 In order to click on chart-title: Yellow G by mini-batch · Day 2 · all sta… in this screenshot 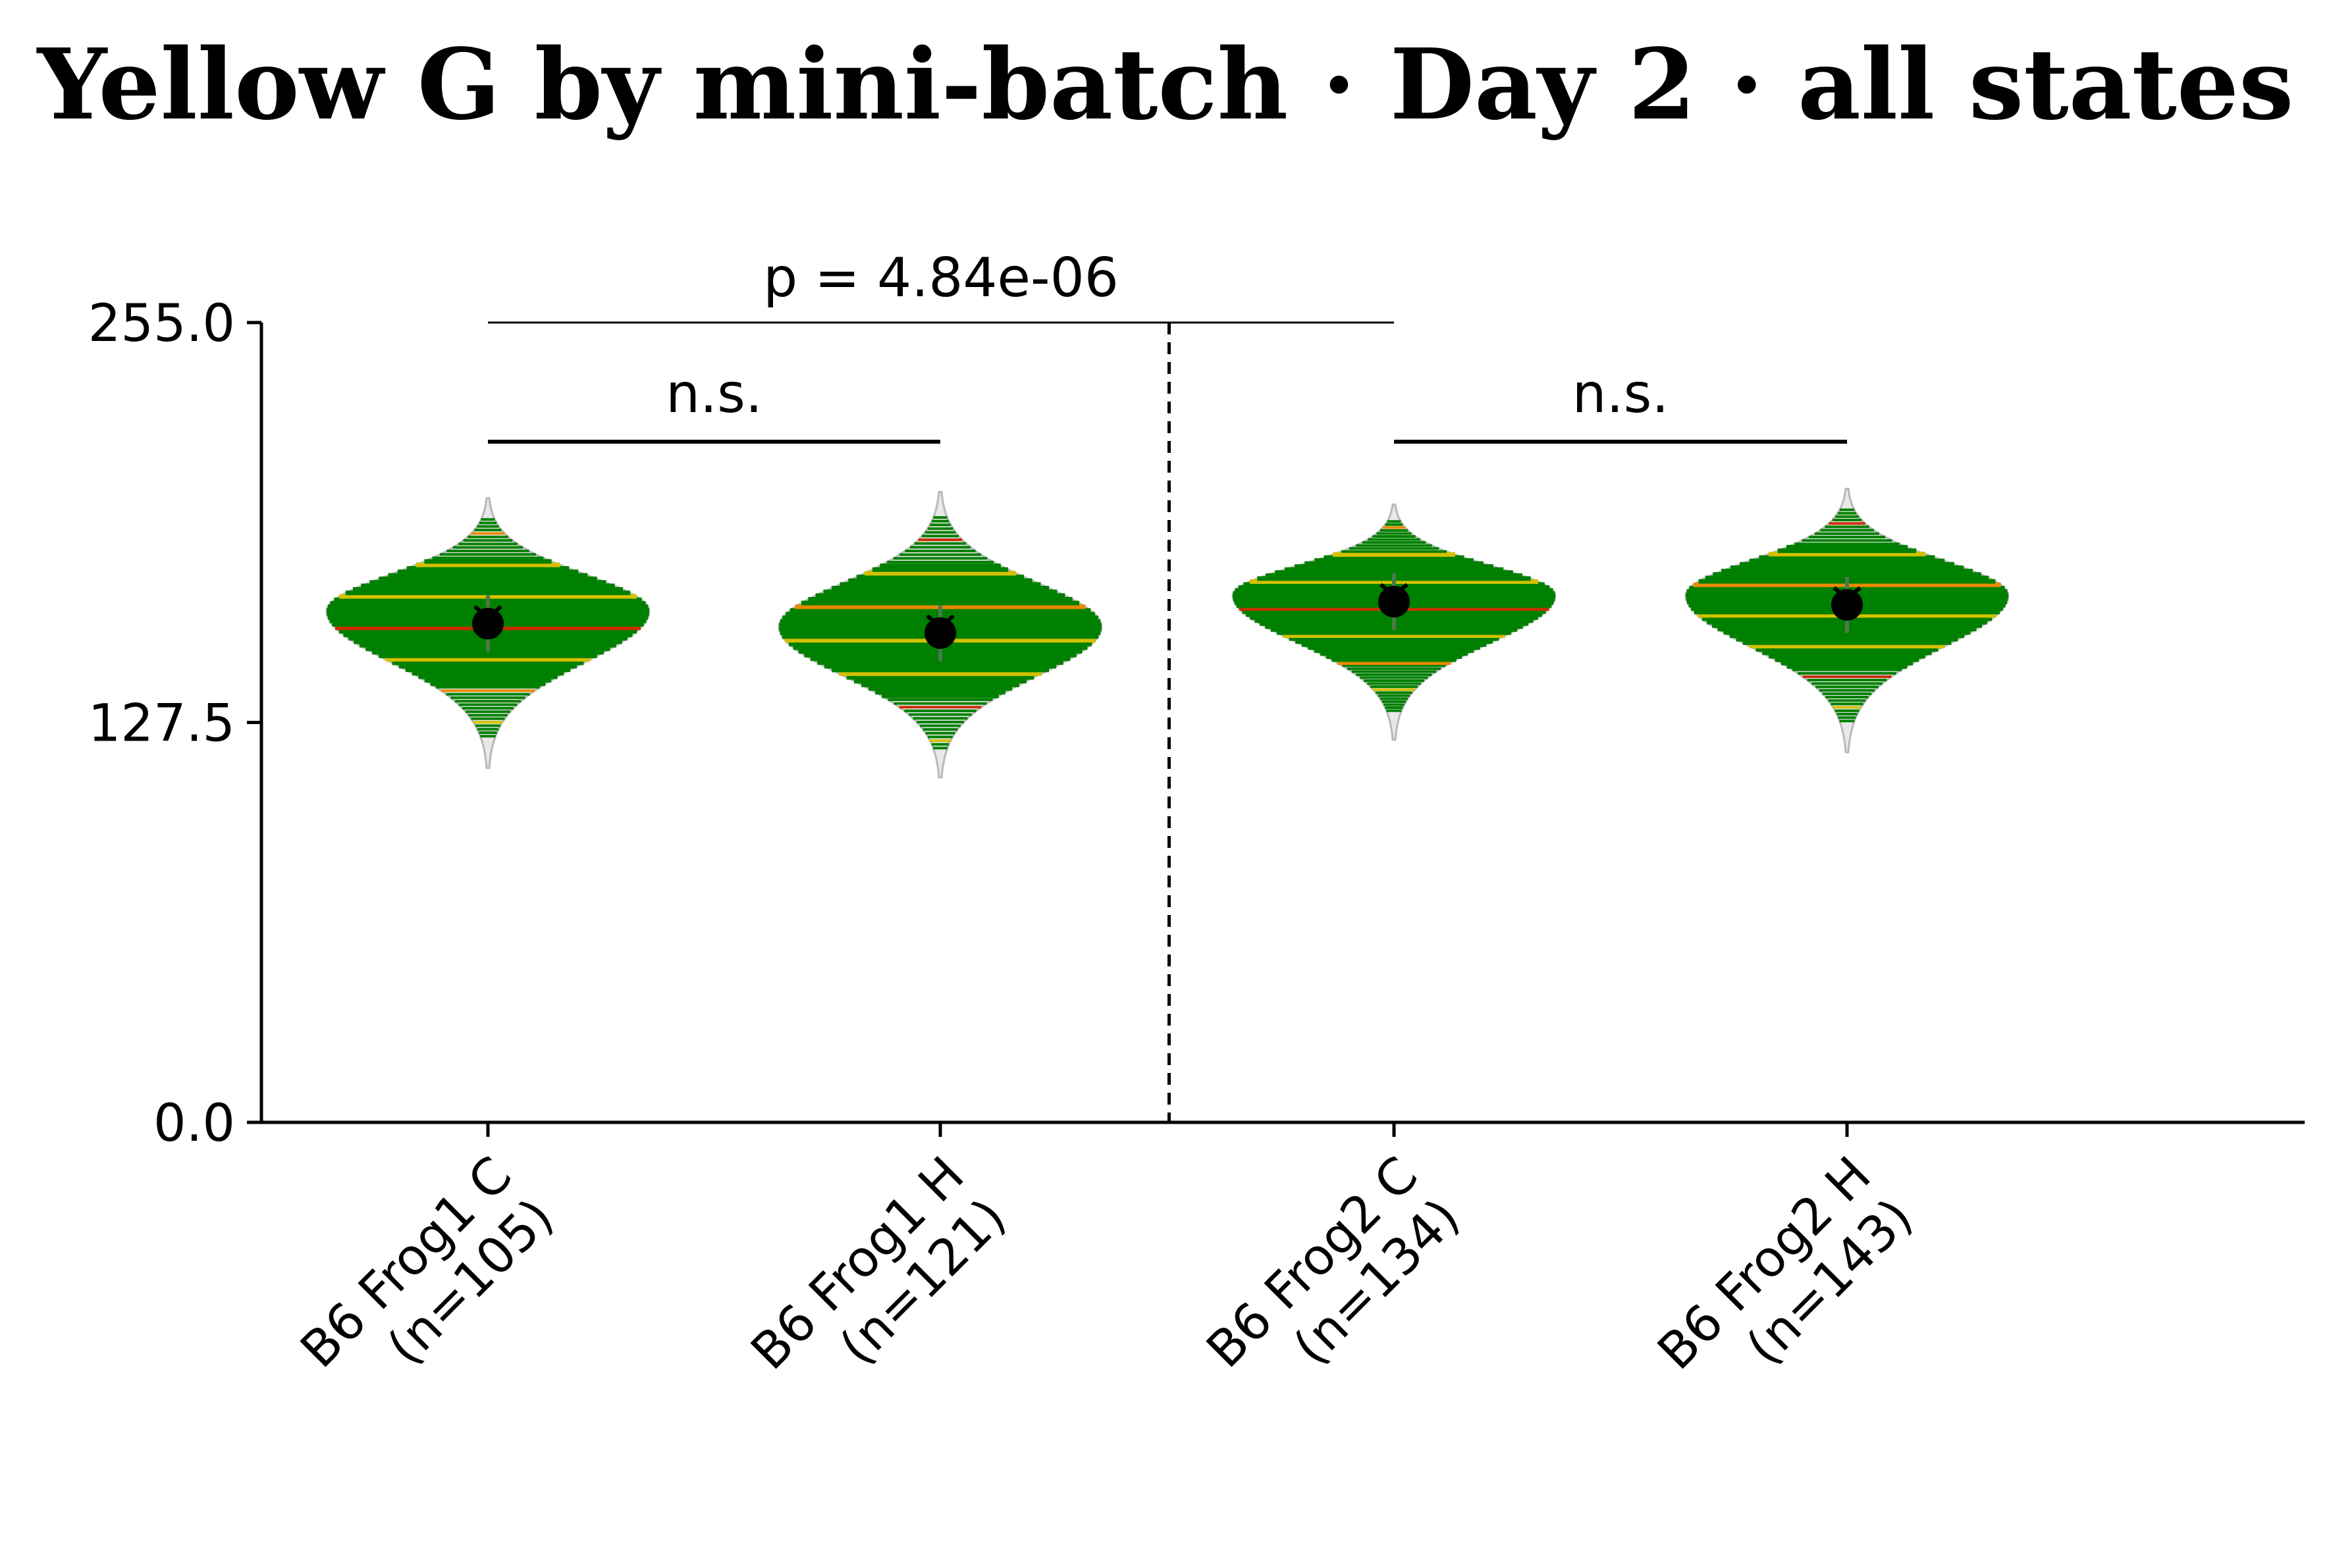, I will do `click(1165, 84)`.